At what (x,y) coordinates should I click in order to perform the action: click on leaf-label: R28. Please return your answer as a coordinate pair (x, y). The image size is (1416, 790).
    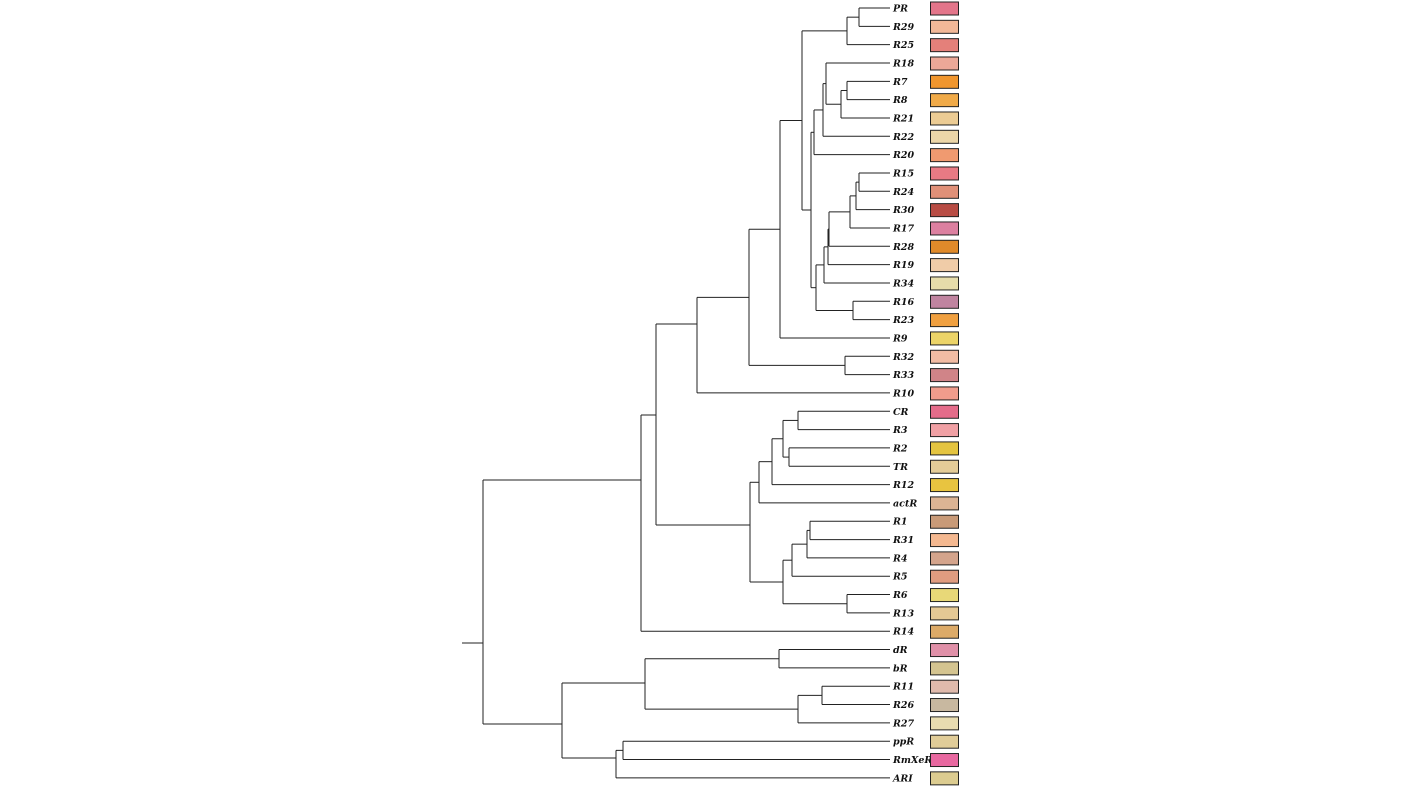
    Looking at the image, I should click on (903, 247).